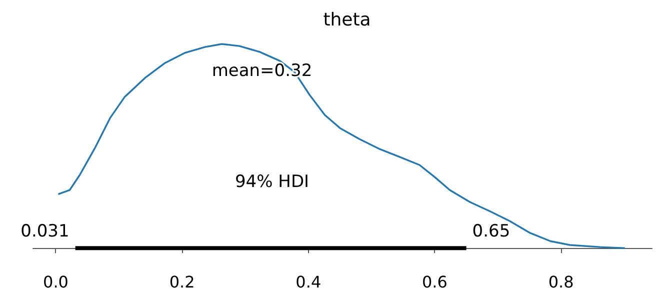 This screenshot has height=303, width=662. I want to click on chart-title: theta, so click(347, 20).